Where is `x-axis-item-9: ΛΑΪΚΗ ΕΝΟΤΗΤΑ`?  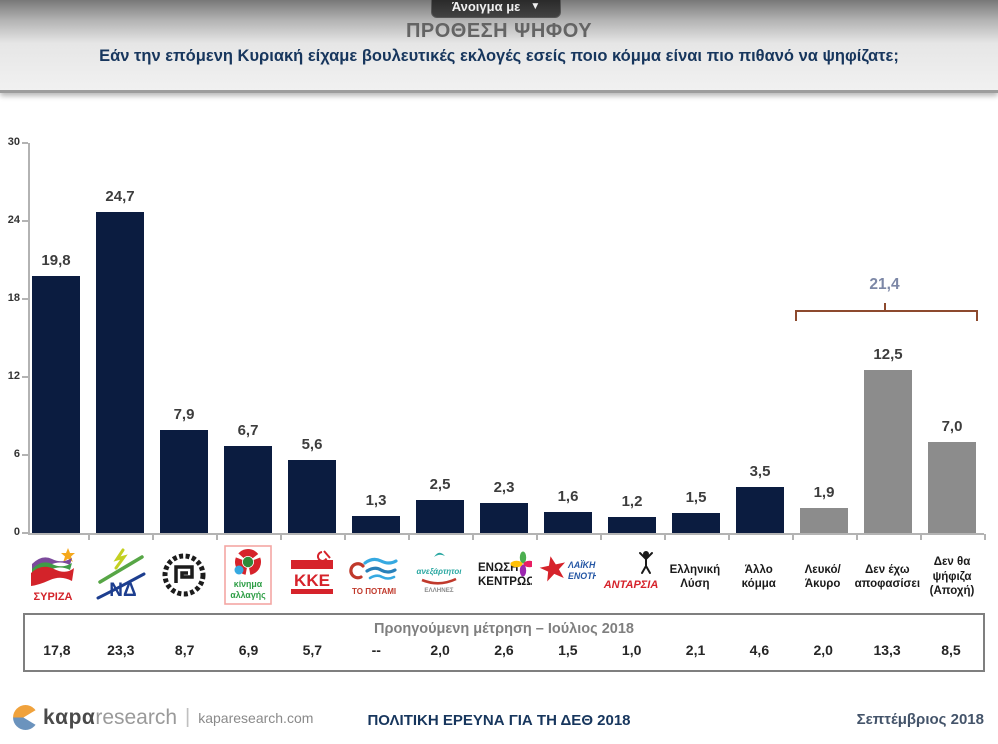 x-axis-item-9: ΛΑΪΚΗ ΕΝΟΤΗΤΑ is located at coordinates (572, 577).